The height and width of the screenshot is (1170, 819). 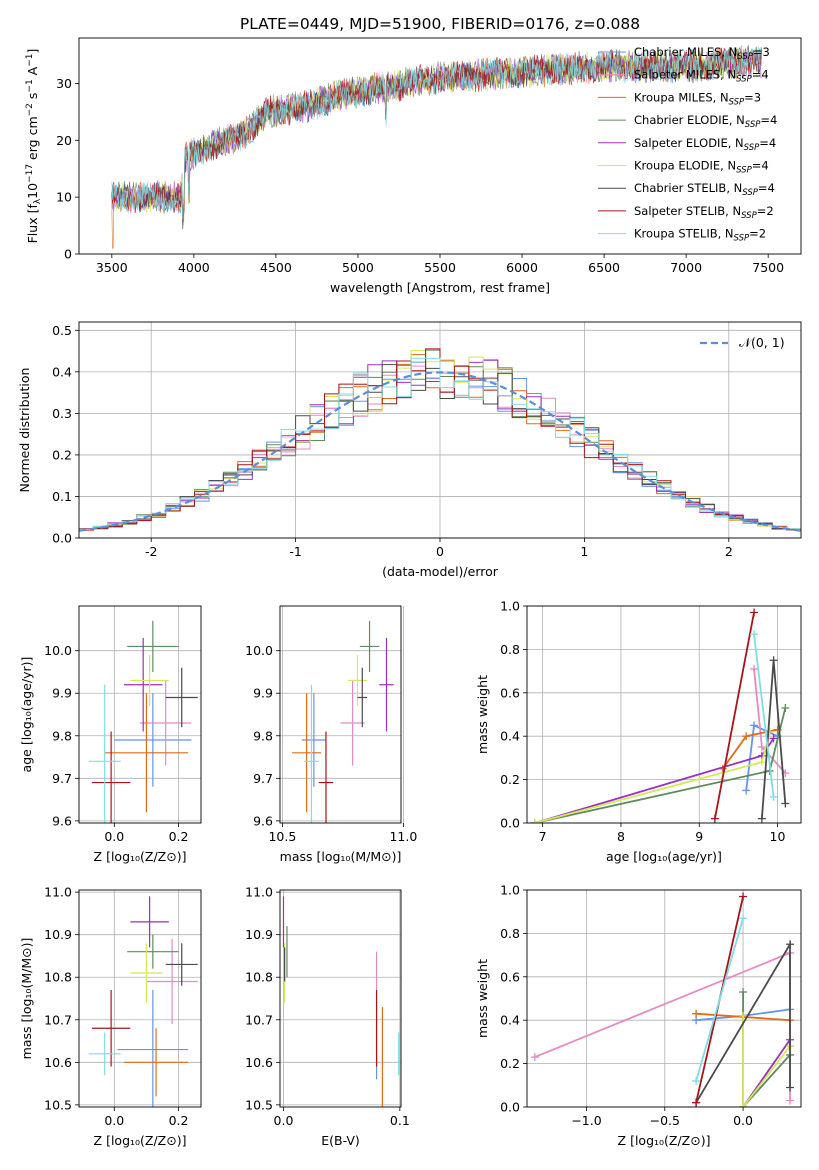 What do you see at coordinates (436, 133) in the screenshot?
I see `spectrum-line` at bounding box center [436, 133].